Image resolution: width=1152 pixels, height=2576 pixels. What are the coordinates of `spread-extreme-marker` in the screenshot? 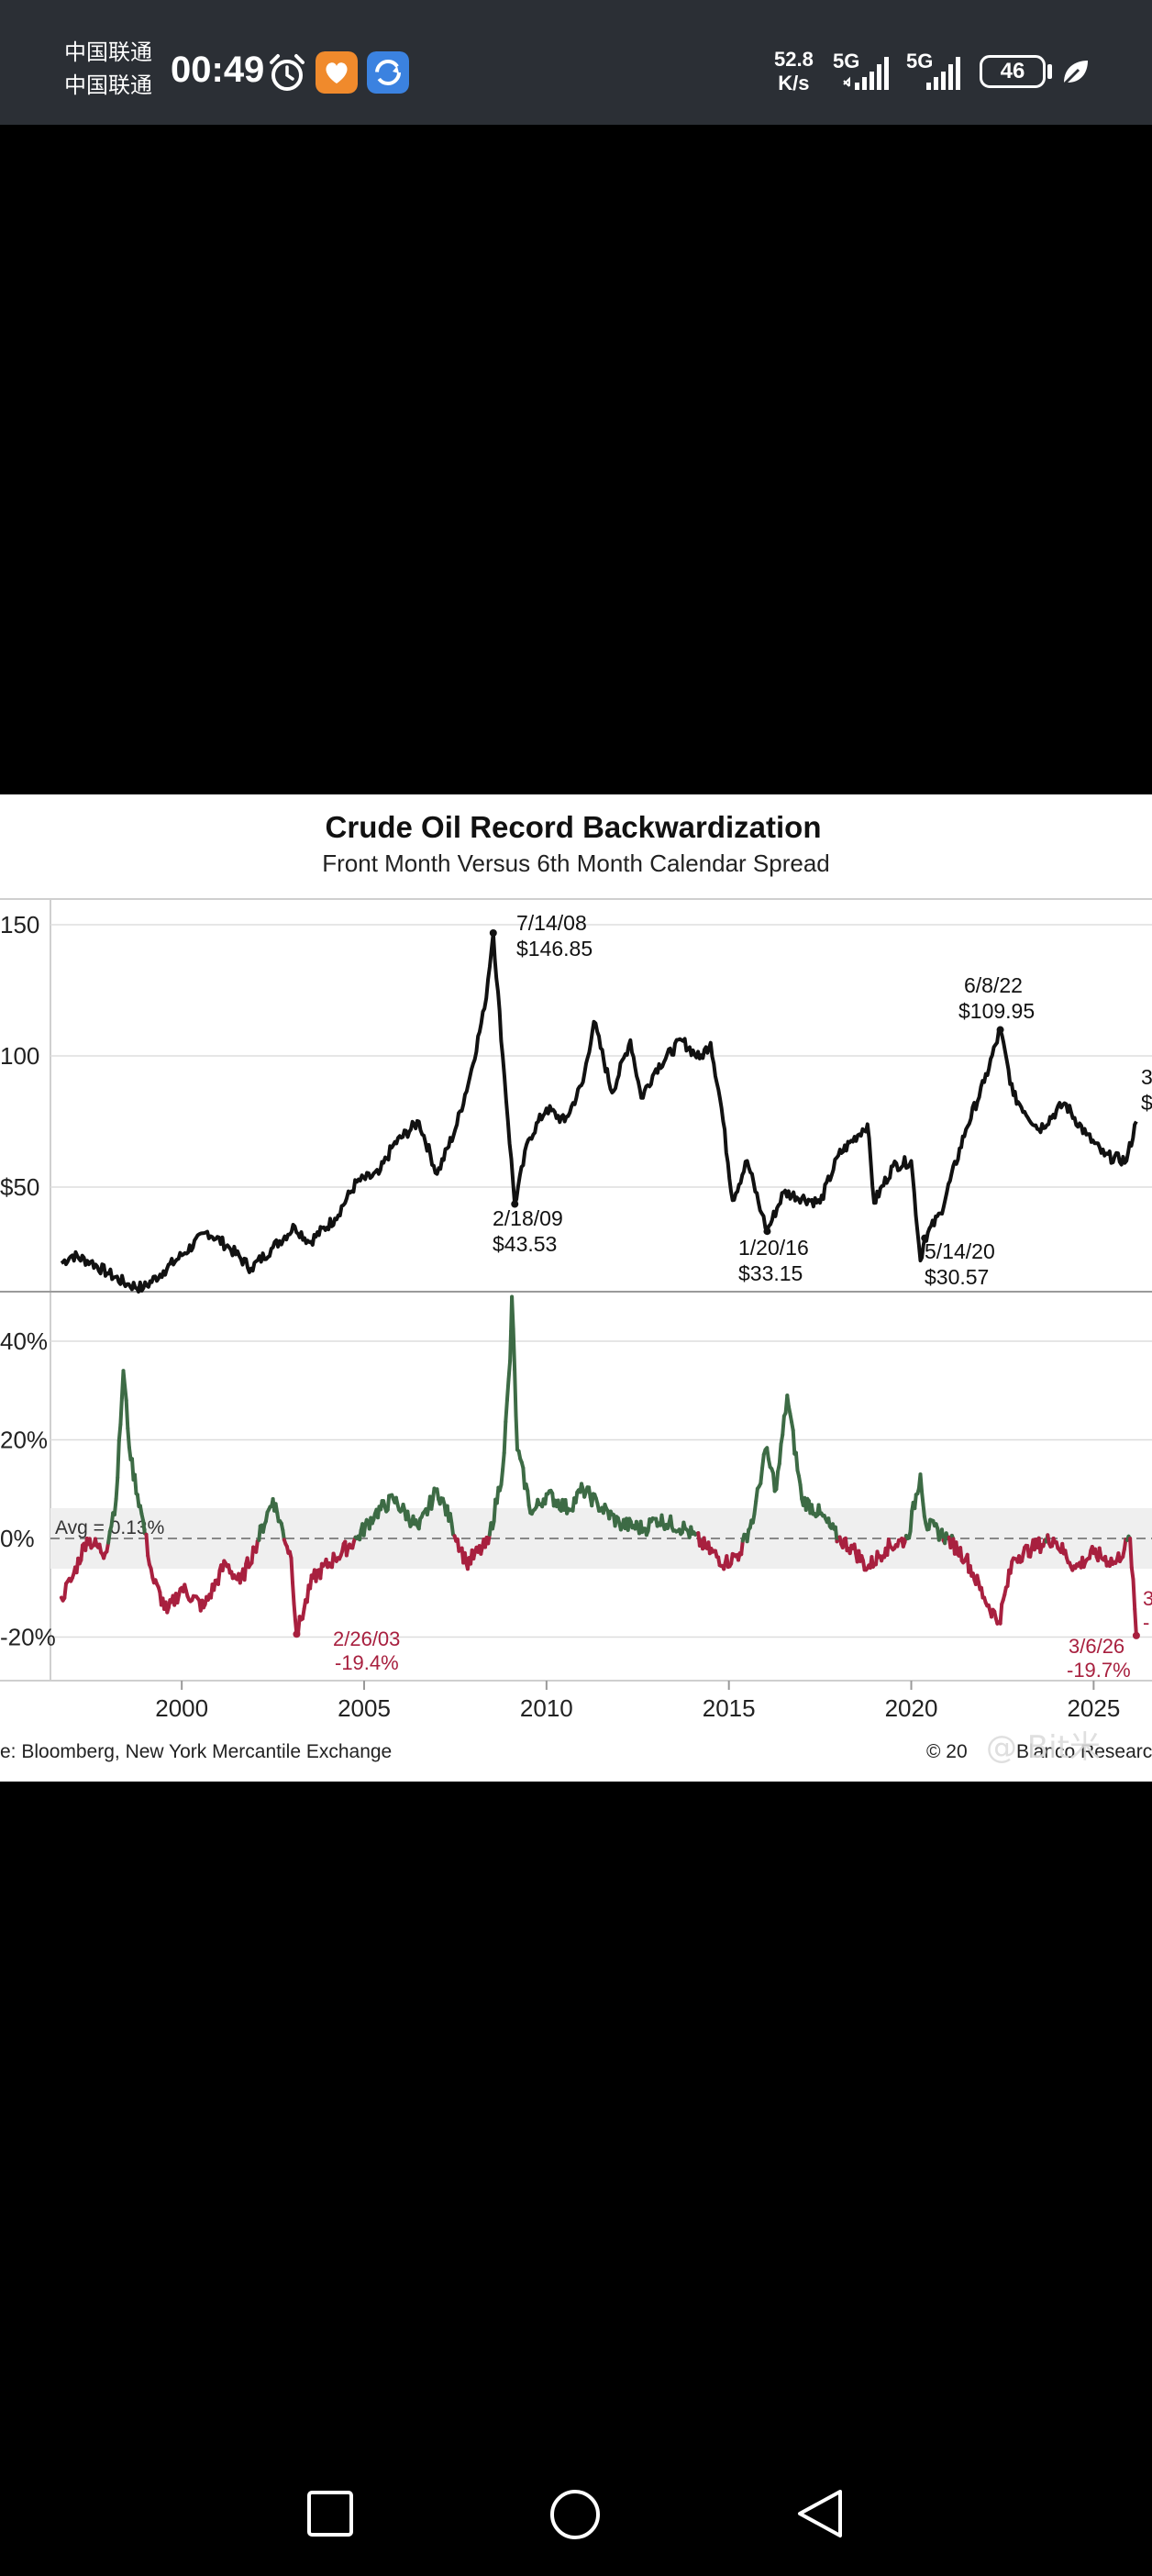 It's located at (1136, 1635).